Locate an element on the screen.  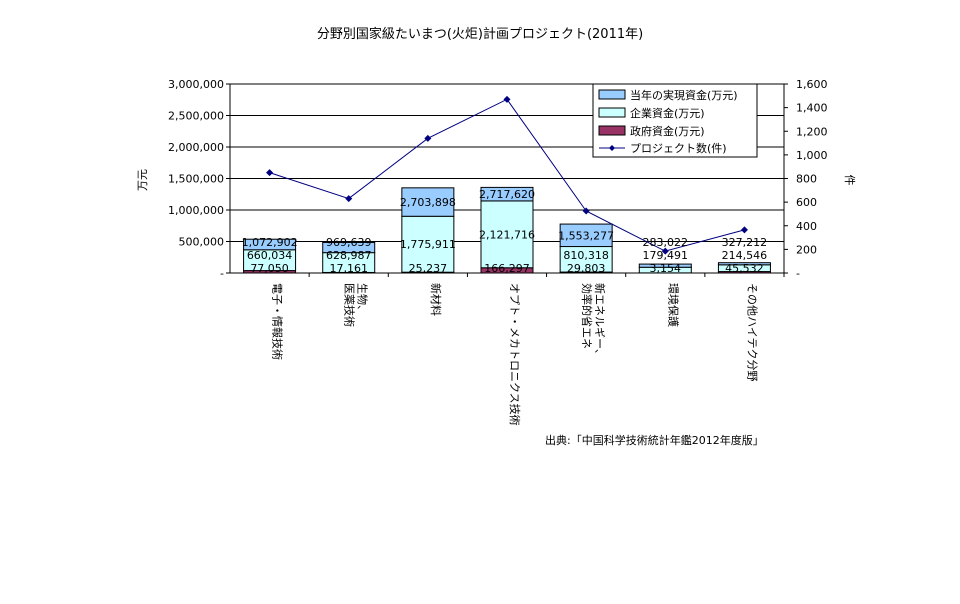
data-label-enterprise: 1,775,911 is located at coordinates (428, 244).